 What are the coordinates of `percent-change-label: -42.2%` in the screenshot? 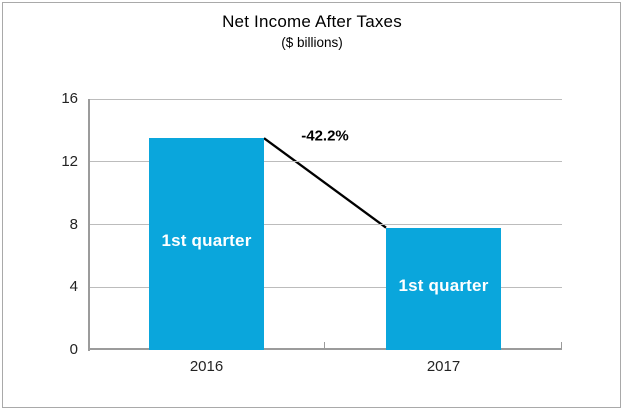 It's located at (325, 136).